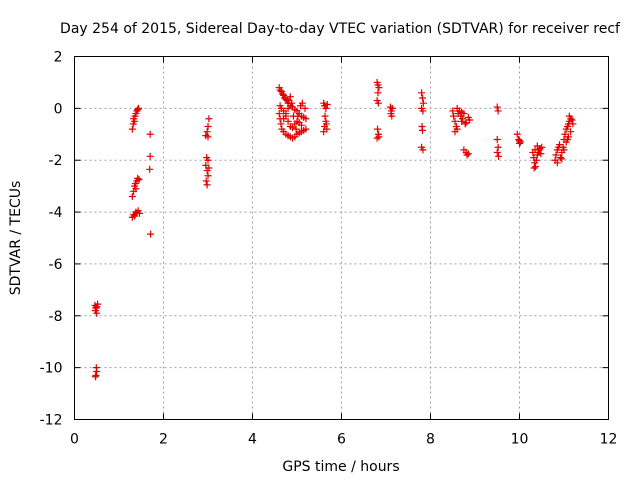 This screenshot has width=640, height=480. I want to click on y-tick-label: -6, so click(56, 265).